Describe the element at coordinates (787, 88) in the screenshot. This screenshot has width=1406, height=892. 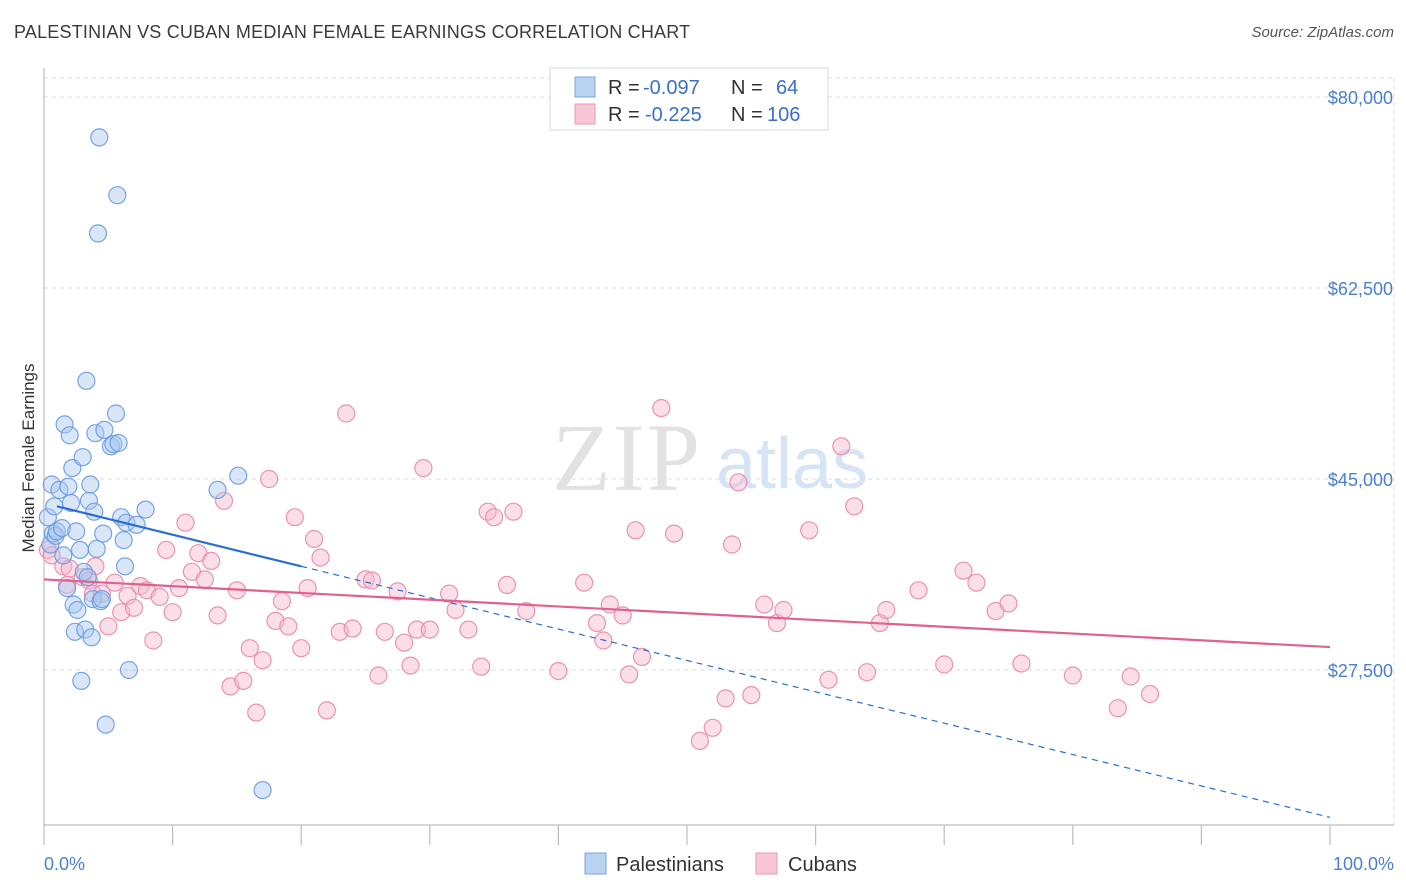
I see `legend-n-value-palestinians: 64` at that location.